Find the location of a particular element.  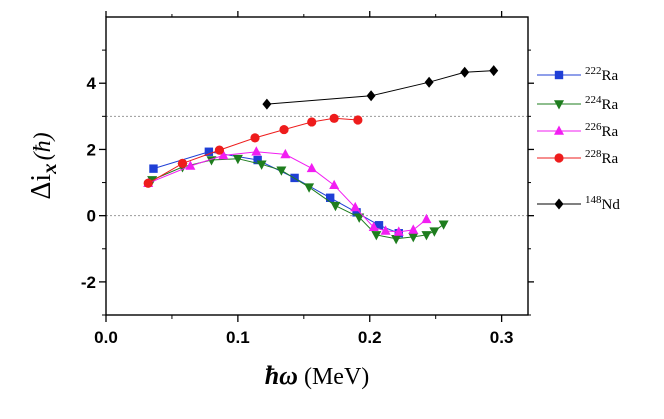

x-tick-label: 0.2 is located at coordinates (370, 337).